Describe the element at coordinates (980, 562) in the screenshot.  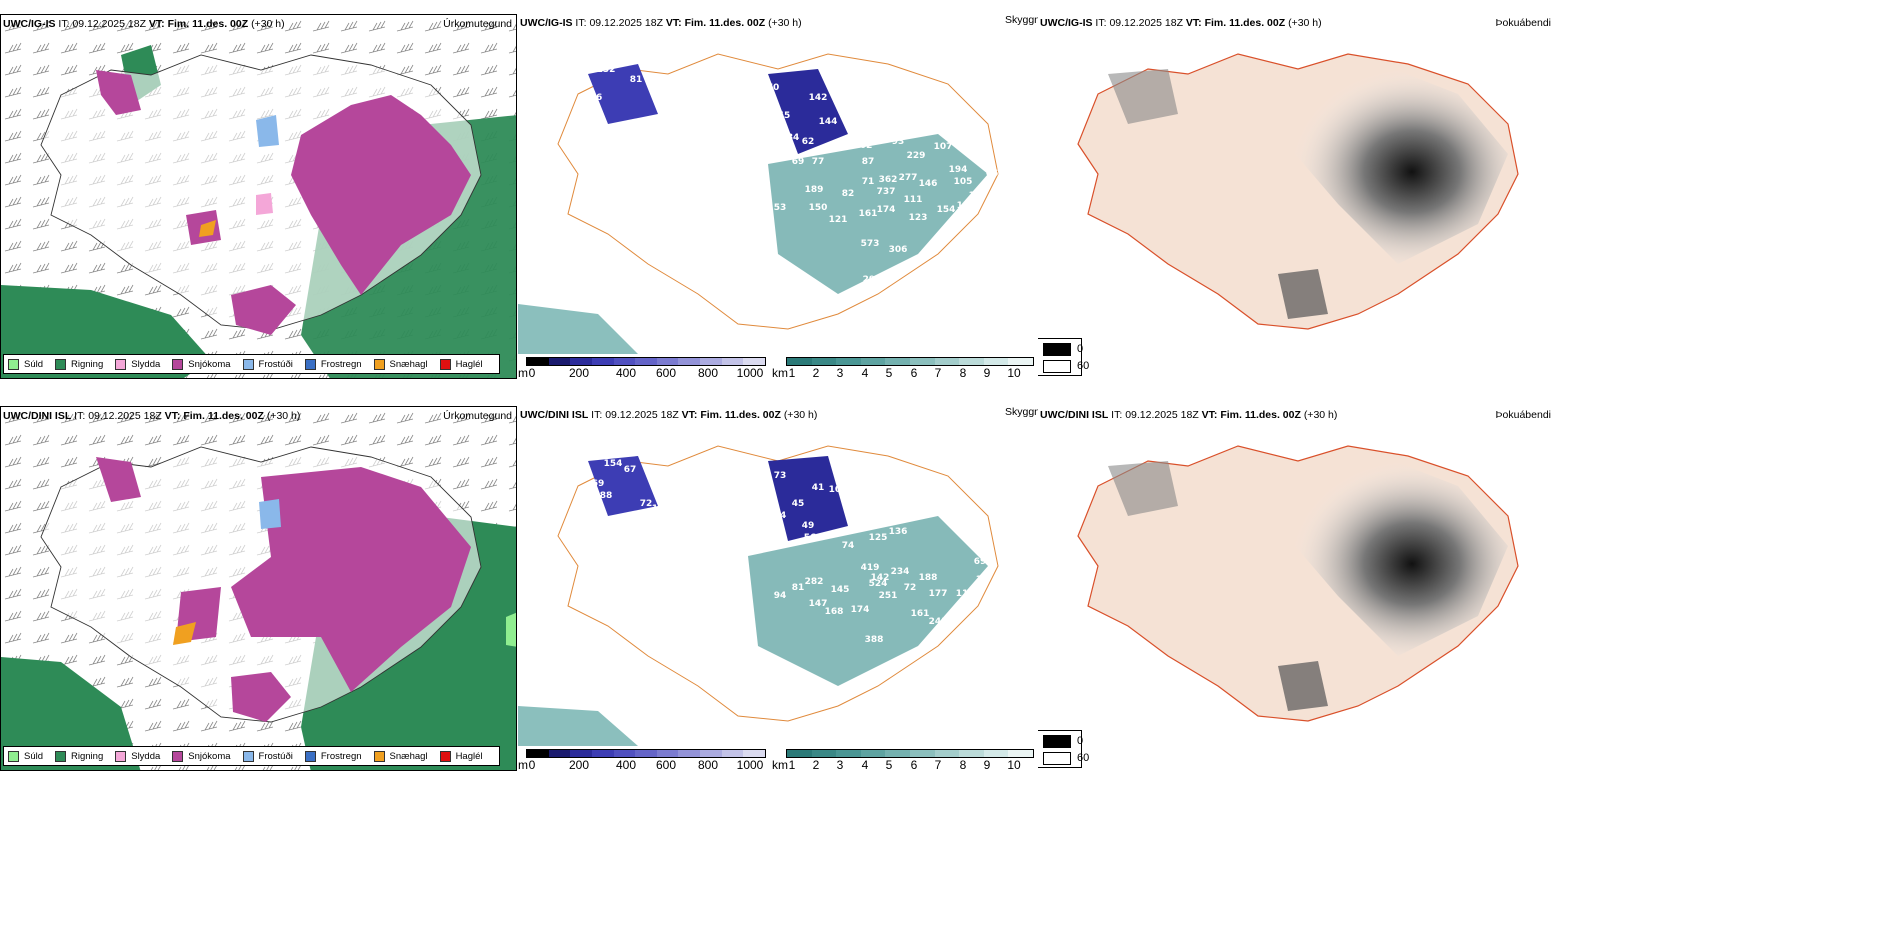
I see `vis-value-label: 69` at that location.